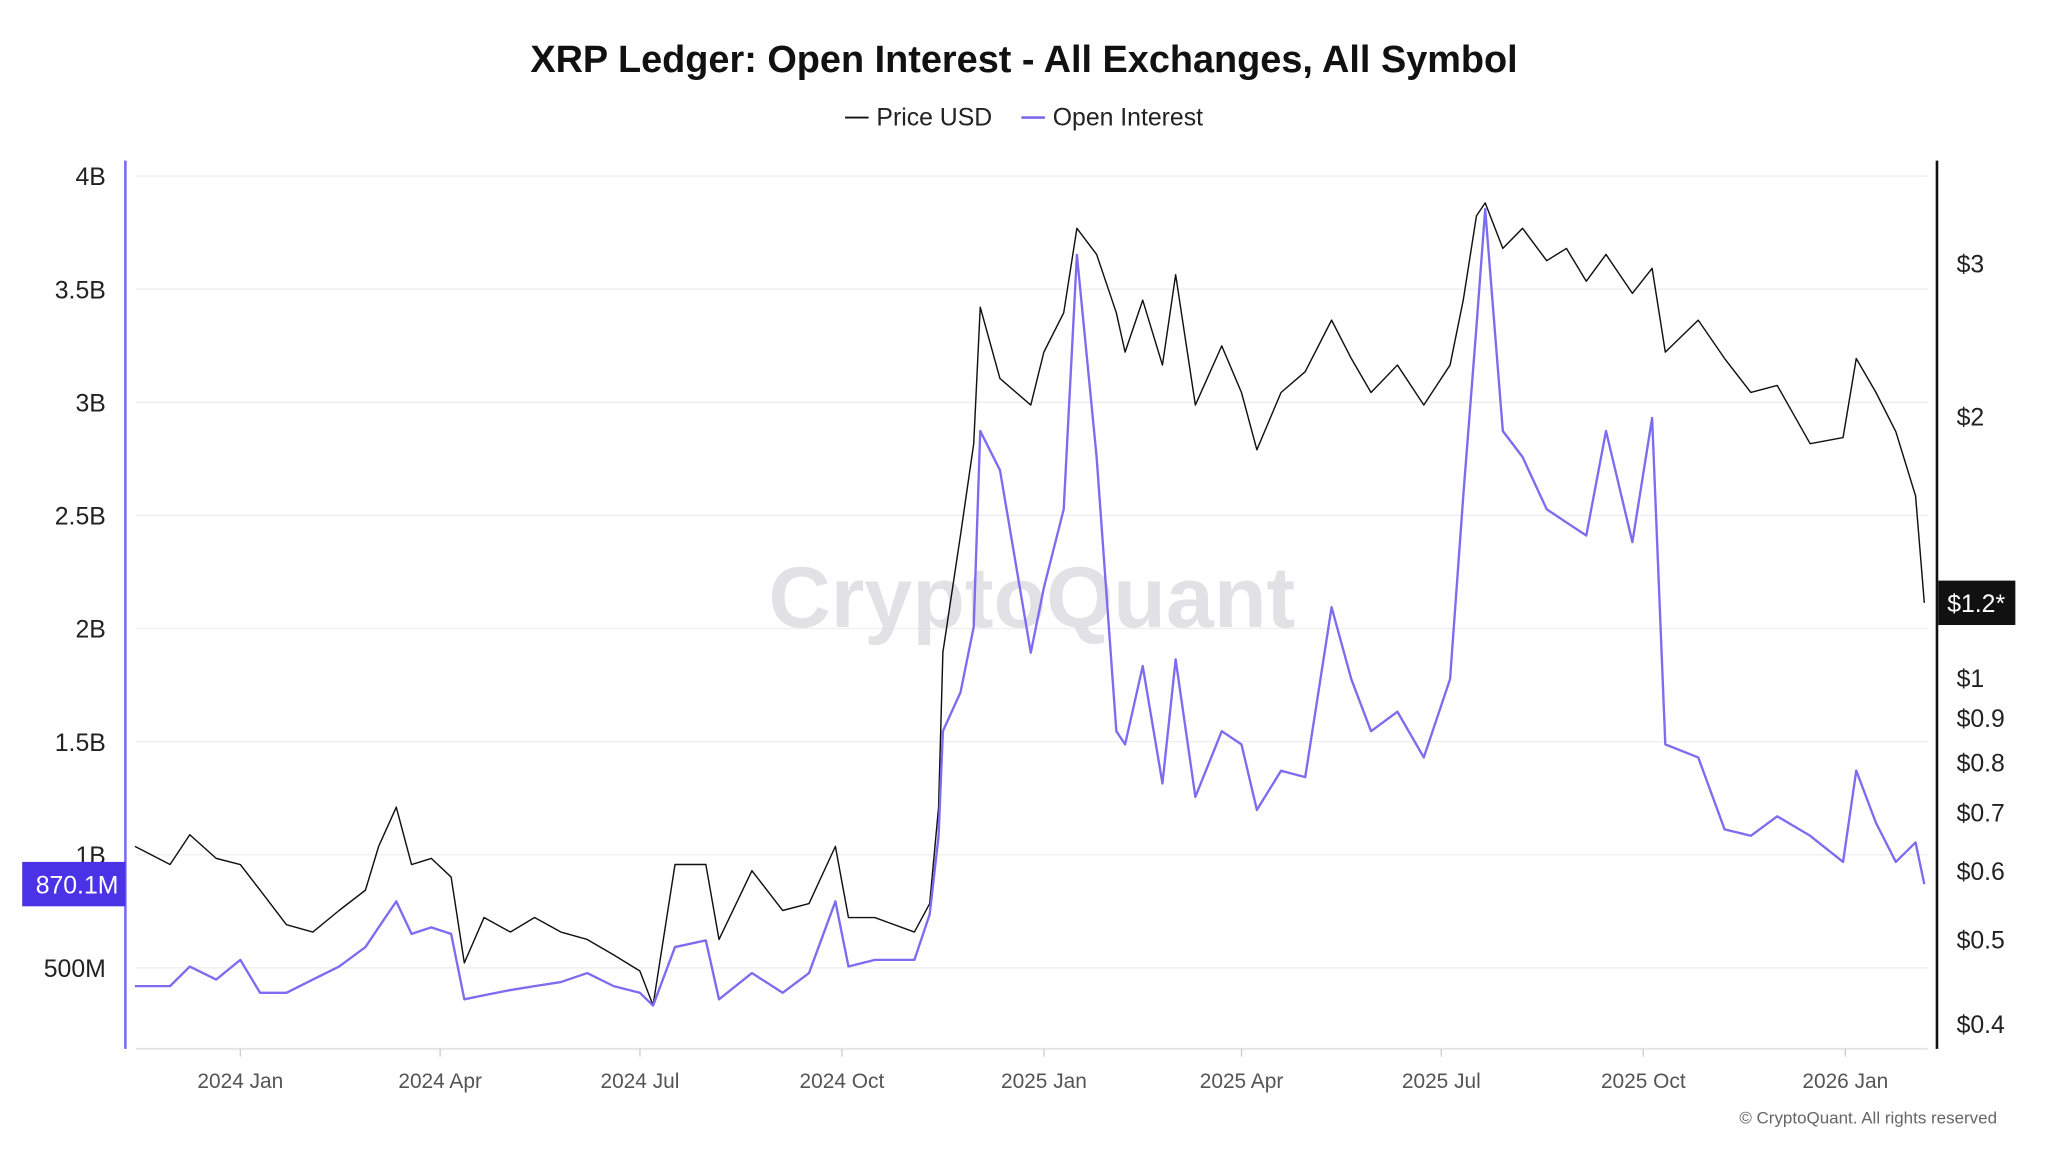 This screenshot has width=2048, height=1152. I want to click on legend-item-price: Price USD, so click(918, 117).